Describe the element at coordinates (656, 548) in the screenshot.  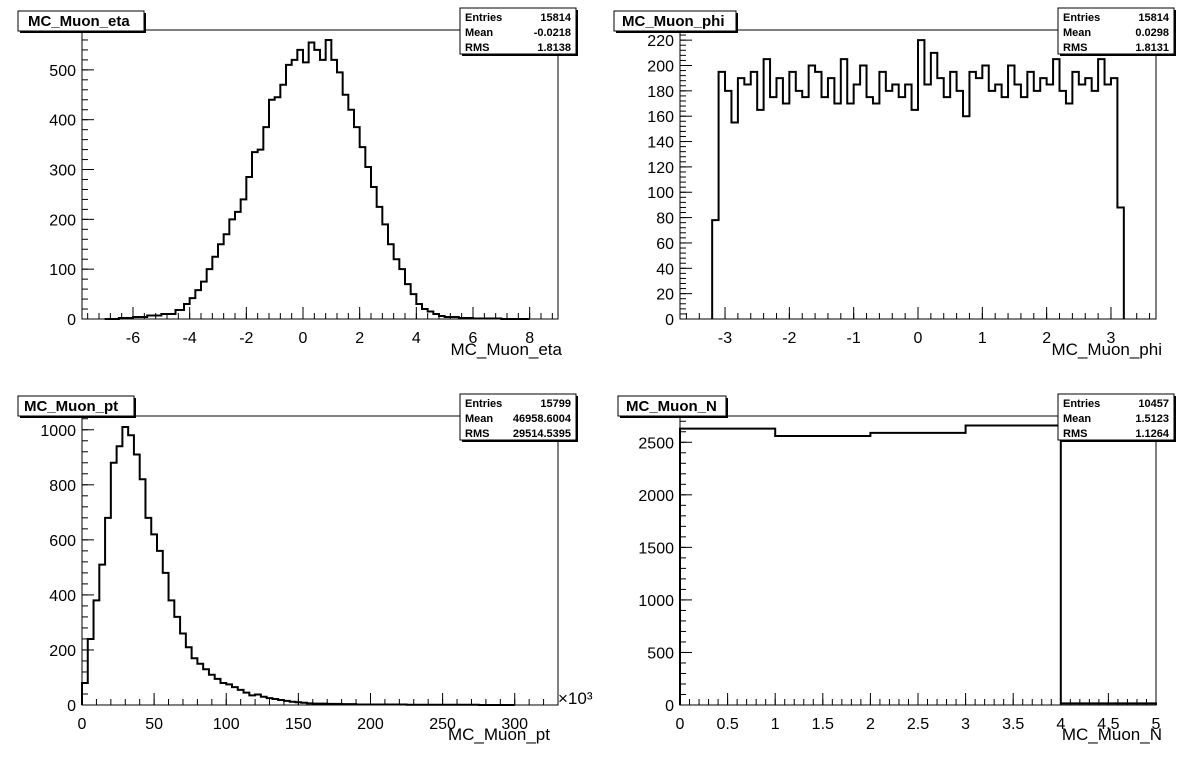
I see `y-tick-label: 1500` at that location.